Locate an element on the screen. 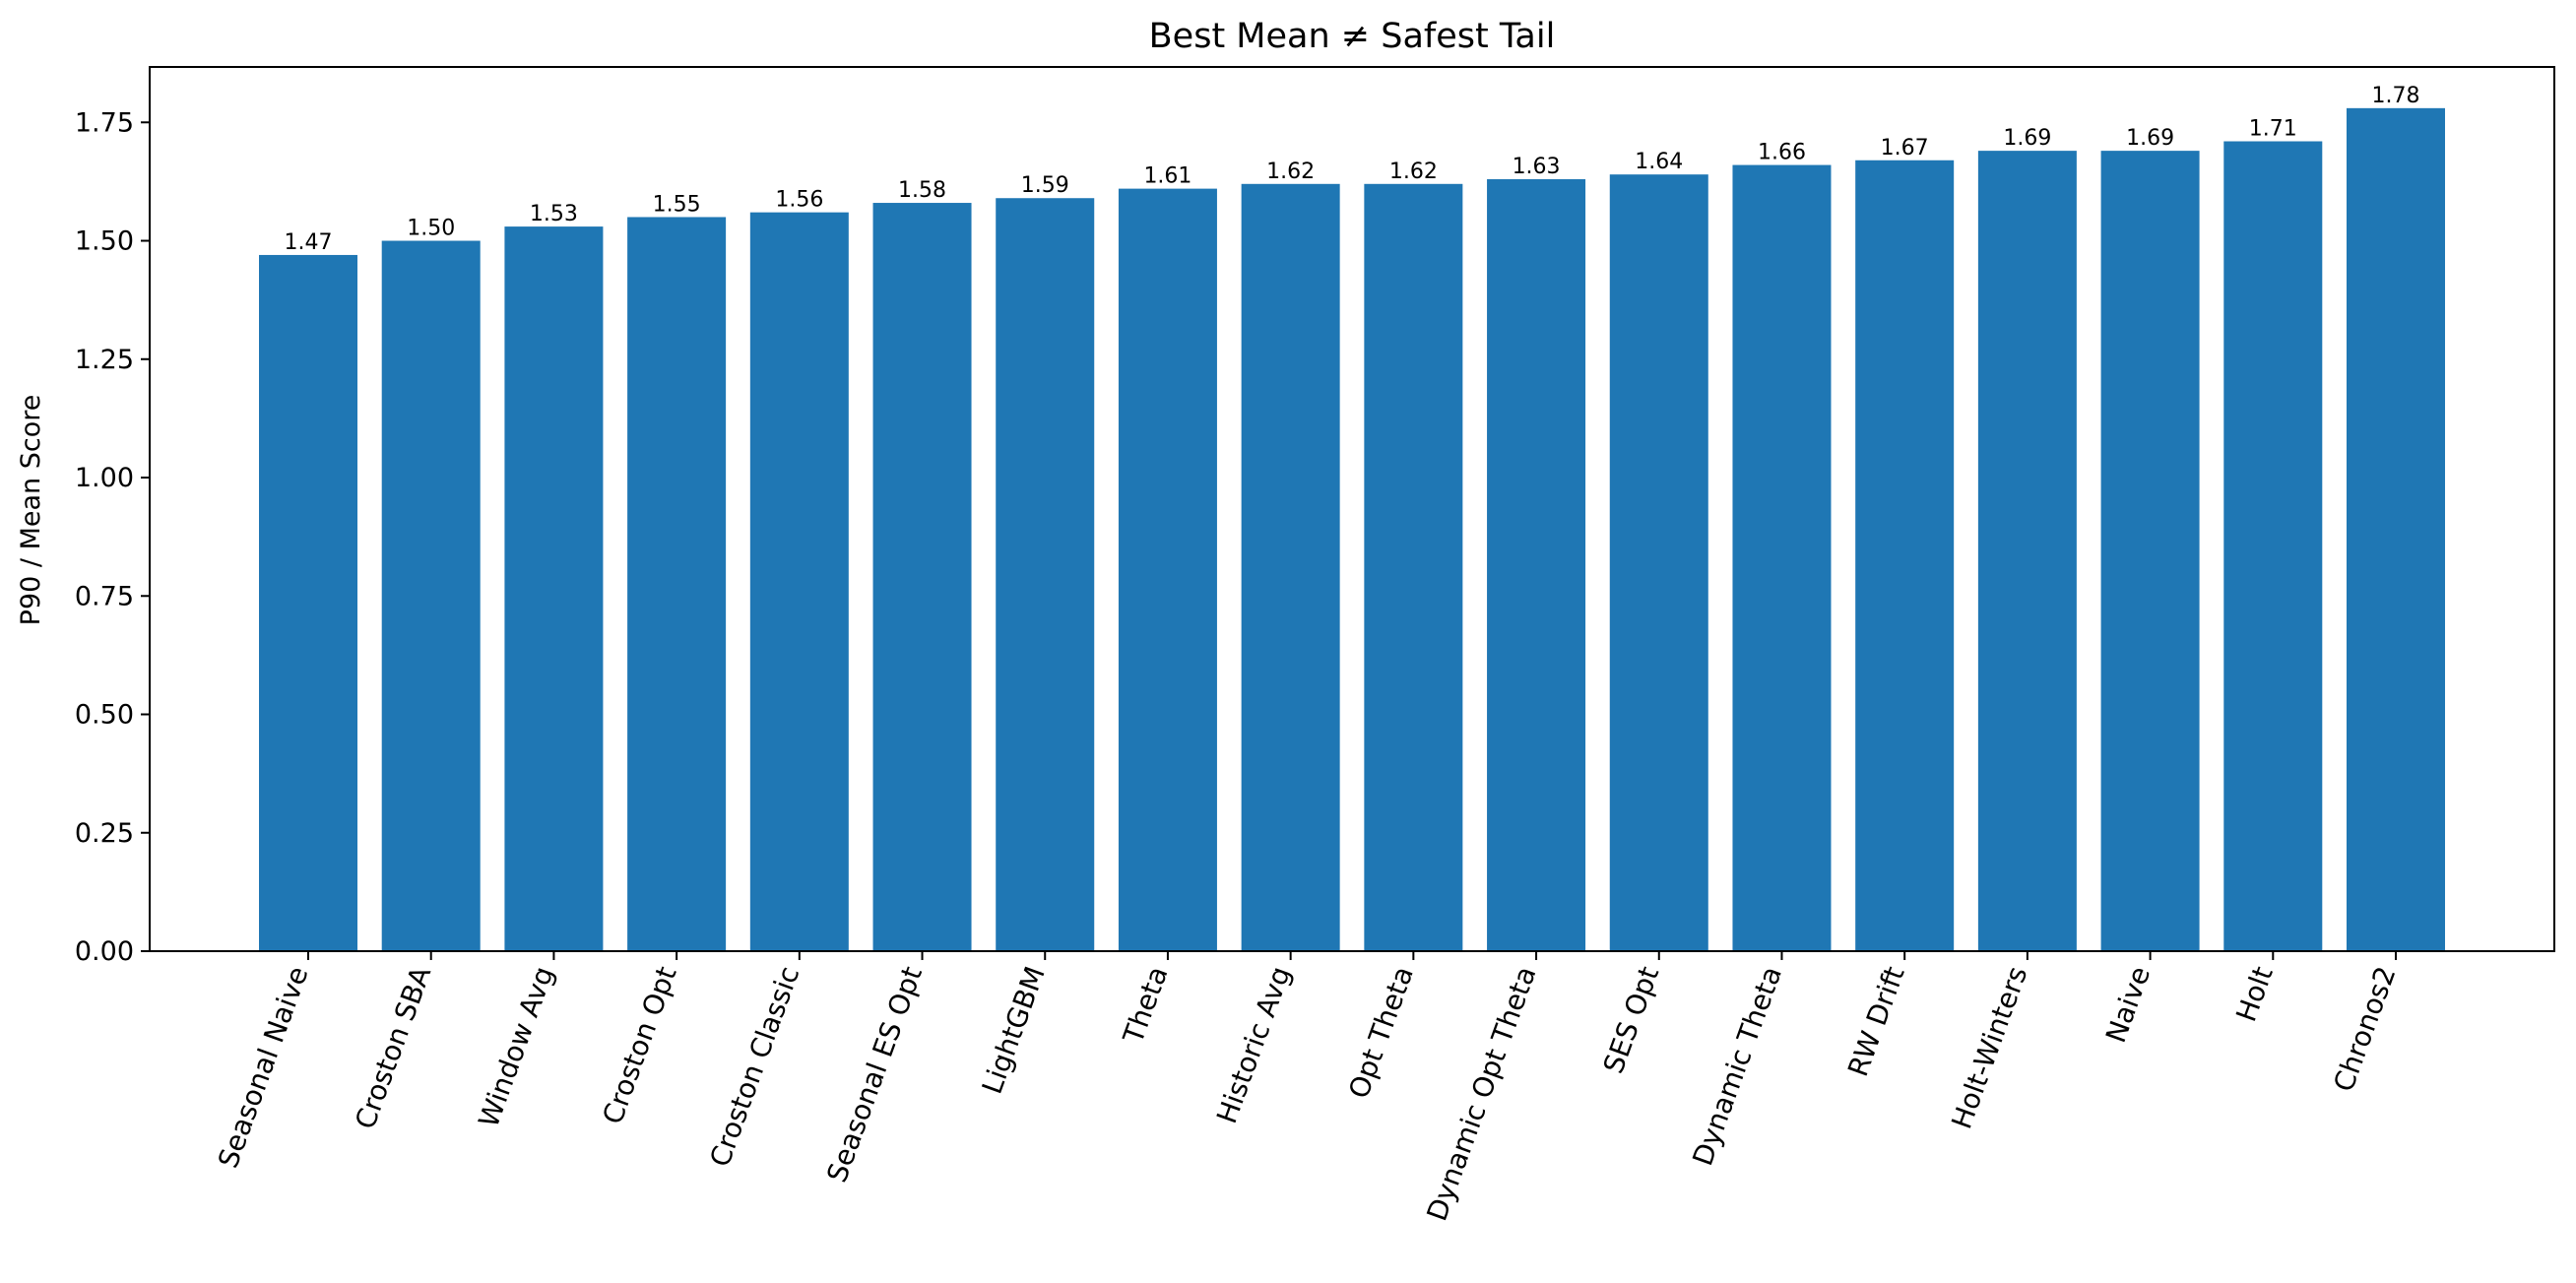 Image resolution: width=2576 pixels, height=1283 pixels. bar-value-label: 1.66 is located at coordinates (1782, 153).